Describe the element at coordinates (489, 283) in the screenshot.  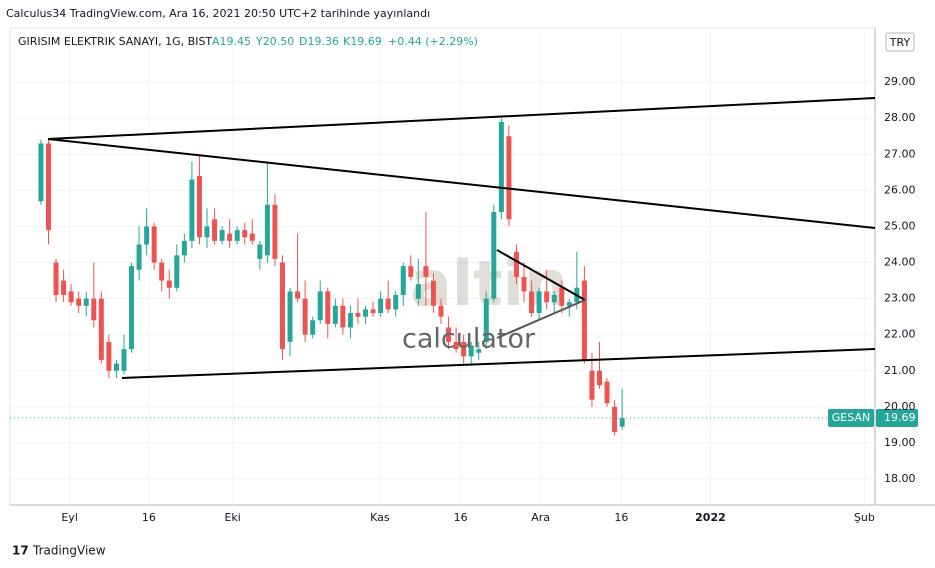
I see `watermark-logo: altin` at that location.